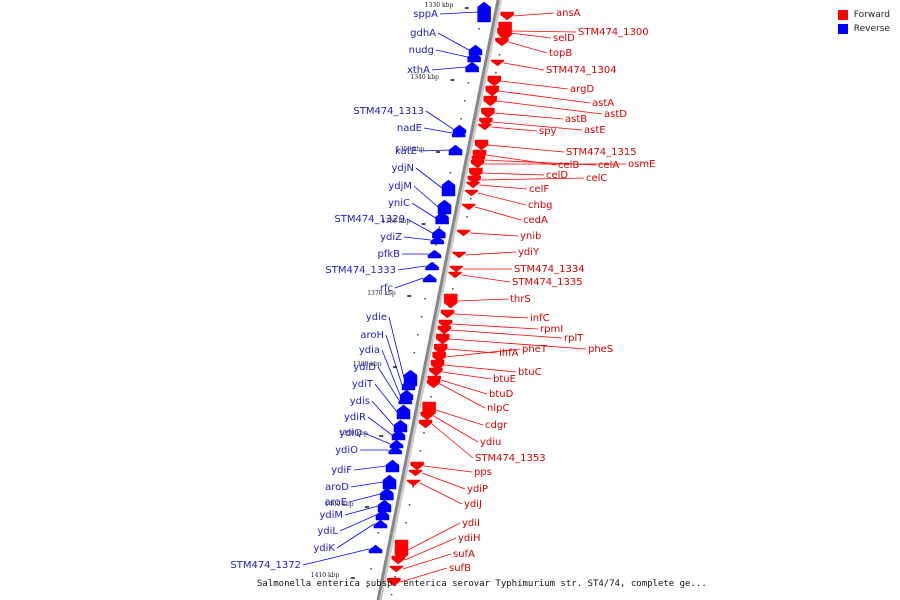 The image size is (900, 600). I want to click on gene-label-thrS: thrS, so click(520, 299).